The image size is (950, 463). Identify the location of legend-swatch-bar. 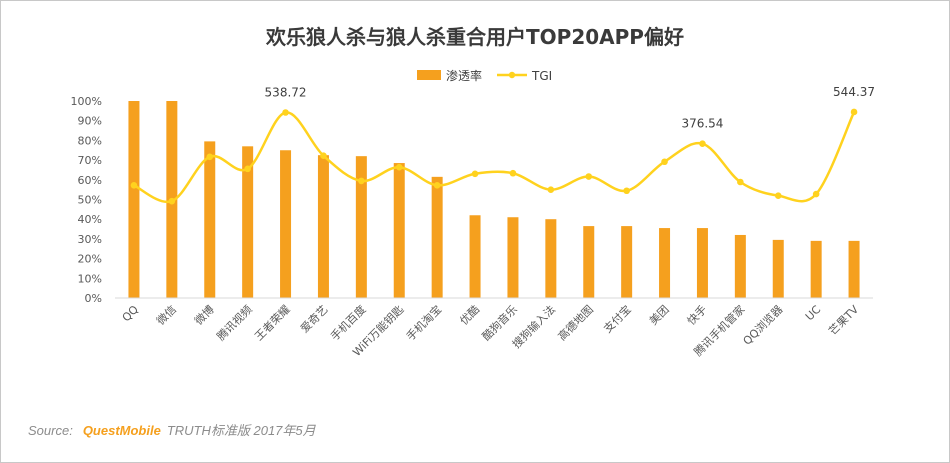
(429, 75).